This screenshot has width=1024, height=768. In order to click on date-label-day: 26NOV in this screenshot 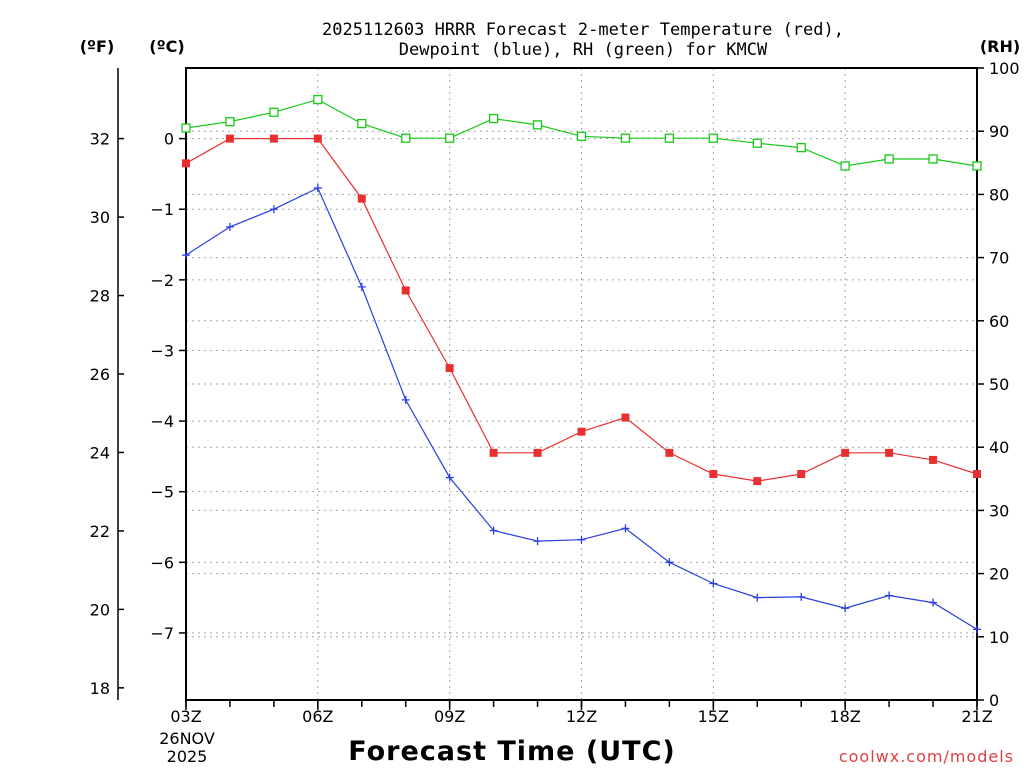, I will do `click(187, 738)`.